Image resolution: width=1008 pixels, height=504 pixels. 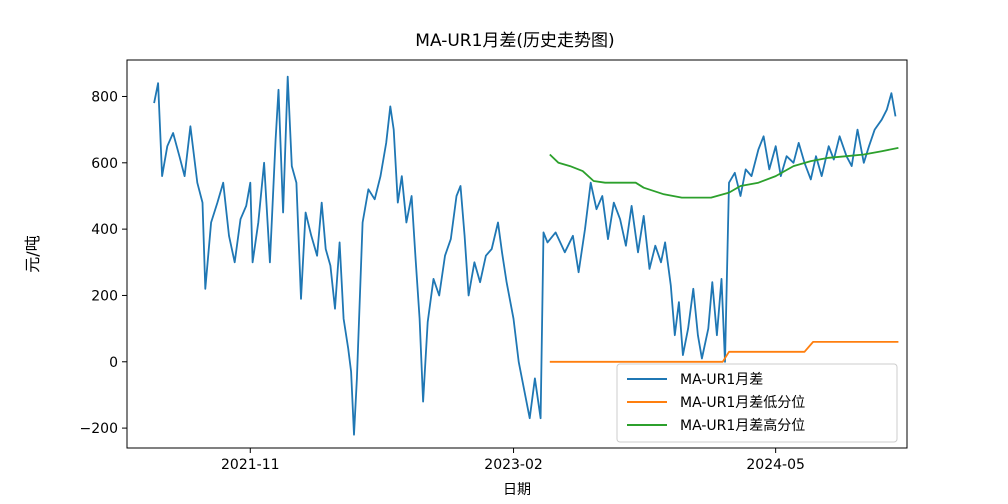 I want to click on y-tick-label: 600, so click(x=104, y=164).